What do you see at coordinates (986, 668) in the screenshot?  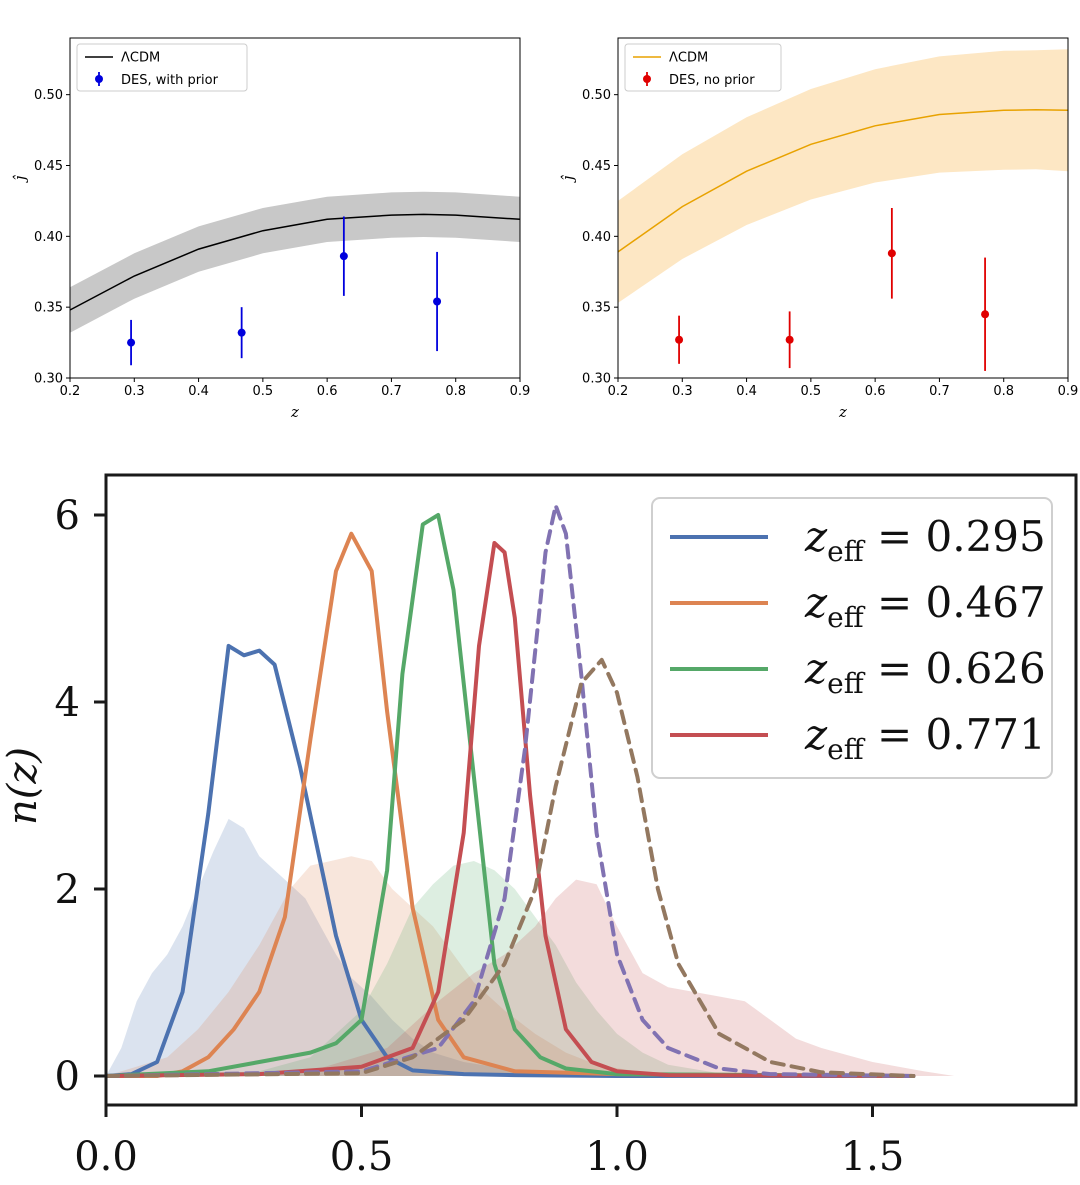 I see `legend-value: 0.626` at bounding box center [986, 668].